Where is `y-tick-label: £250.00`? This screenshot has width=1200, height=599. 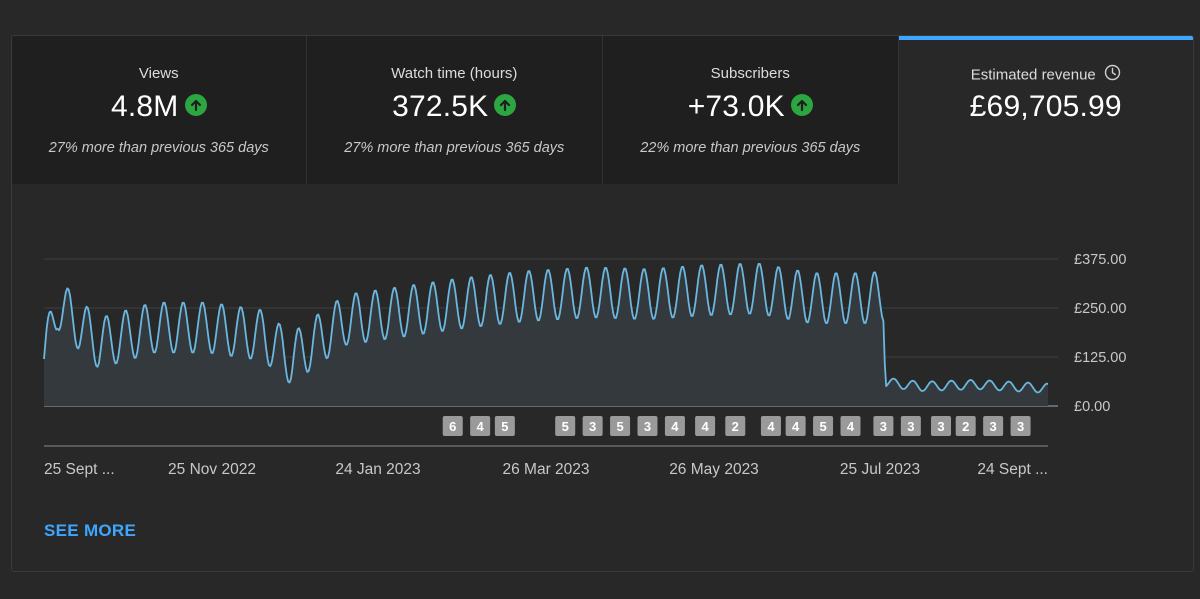
y-tick-label: £250.00 is located at coordinates (1100, 309).